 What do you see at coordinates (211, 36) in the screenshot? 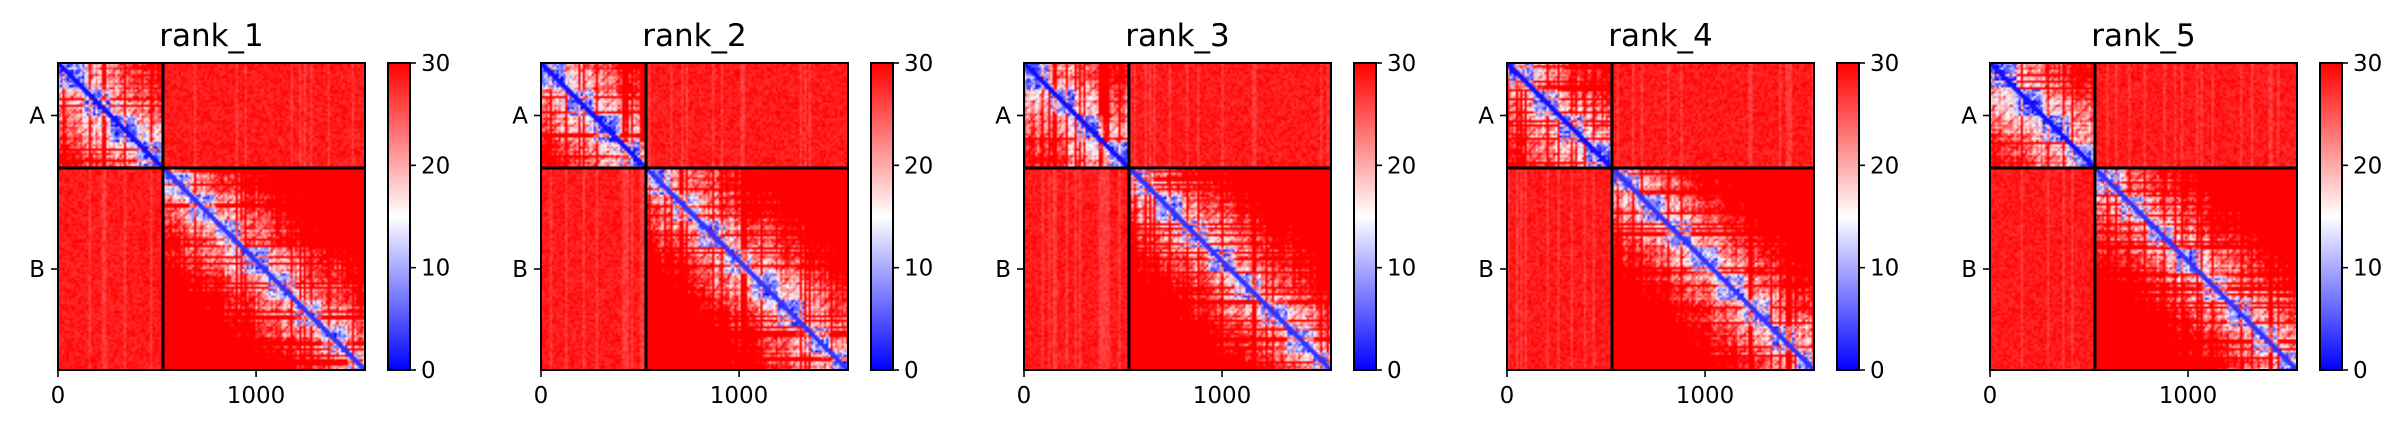
I see `panel-title: rank_1` at bounding box center [211, 36].